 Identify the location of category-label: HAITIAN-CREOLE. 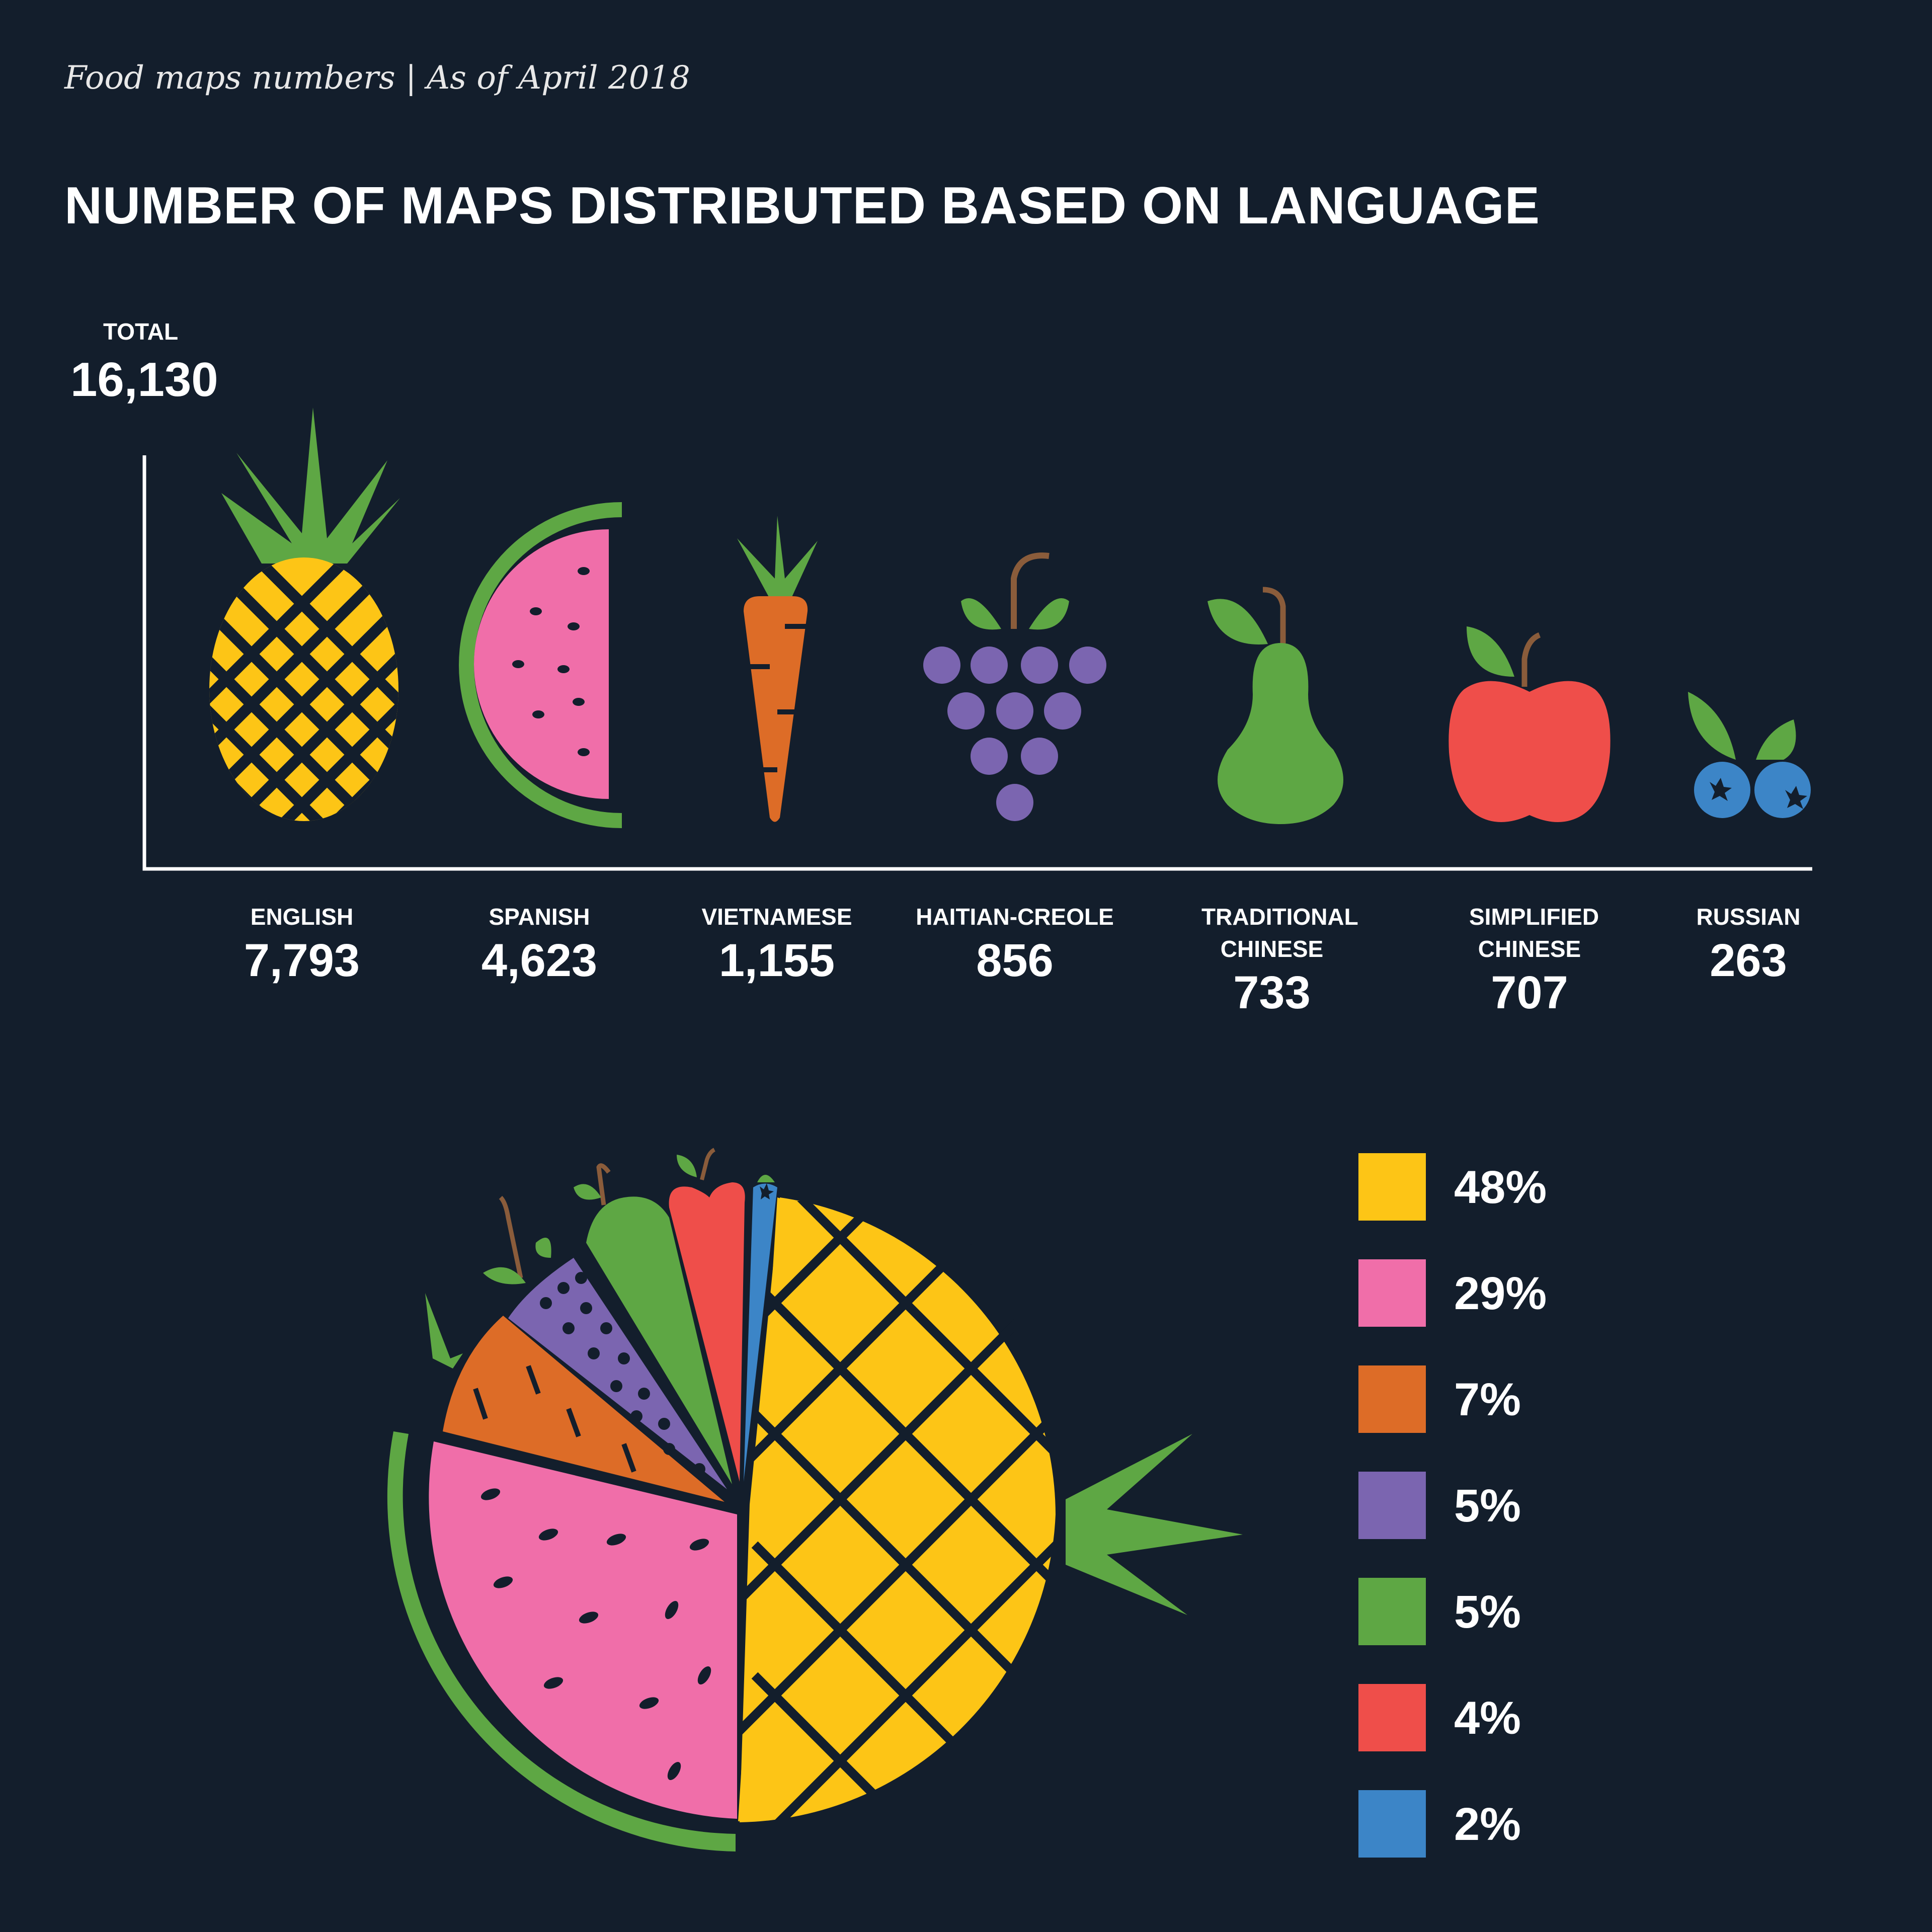
(1015, 917).